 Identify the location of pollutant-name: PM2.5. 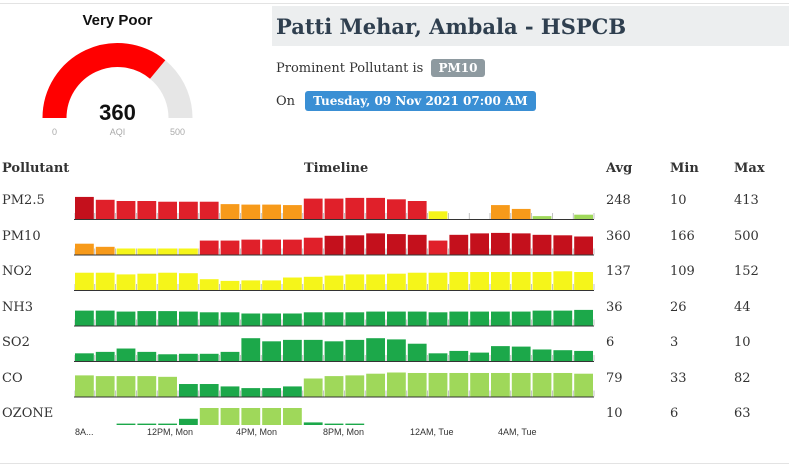
(23, 200).